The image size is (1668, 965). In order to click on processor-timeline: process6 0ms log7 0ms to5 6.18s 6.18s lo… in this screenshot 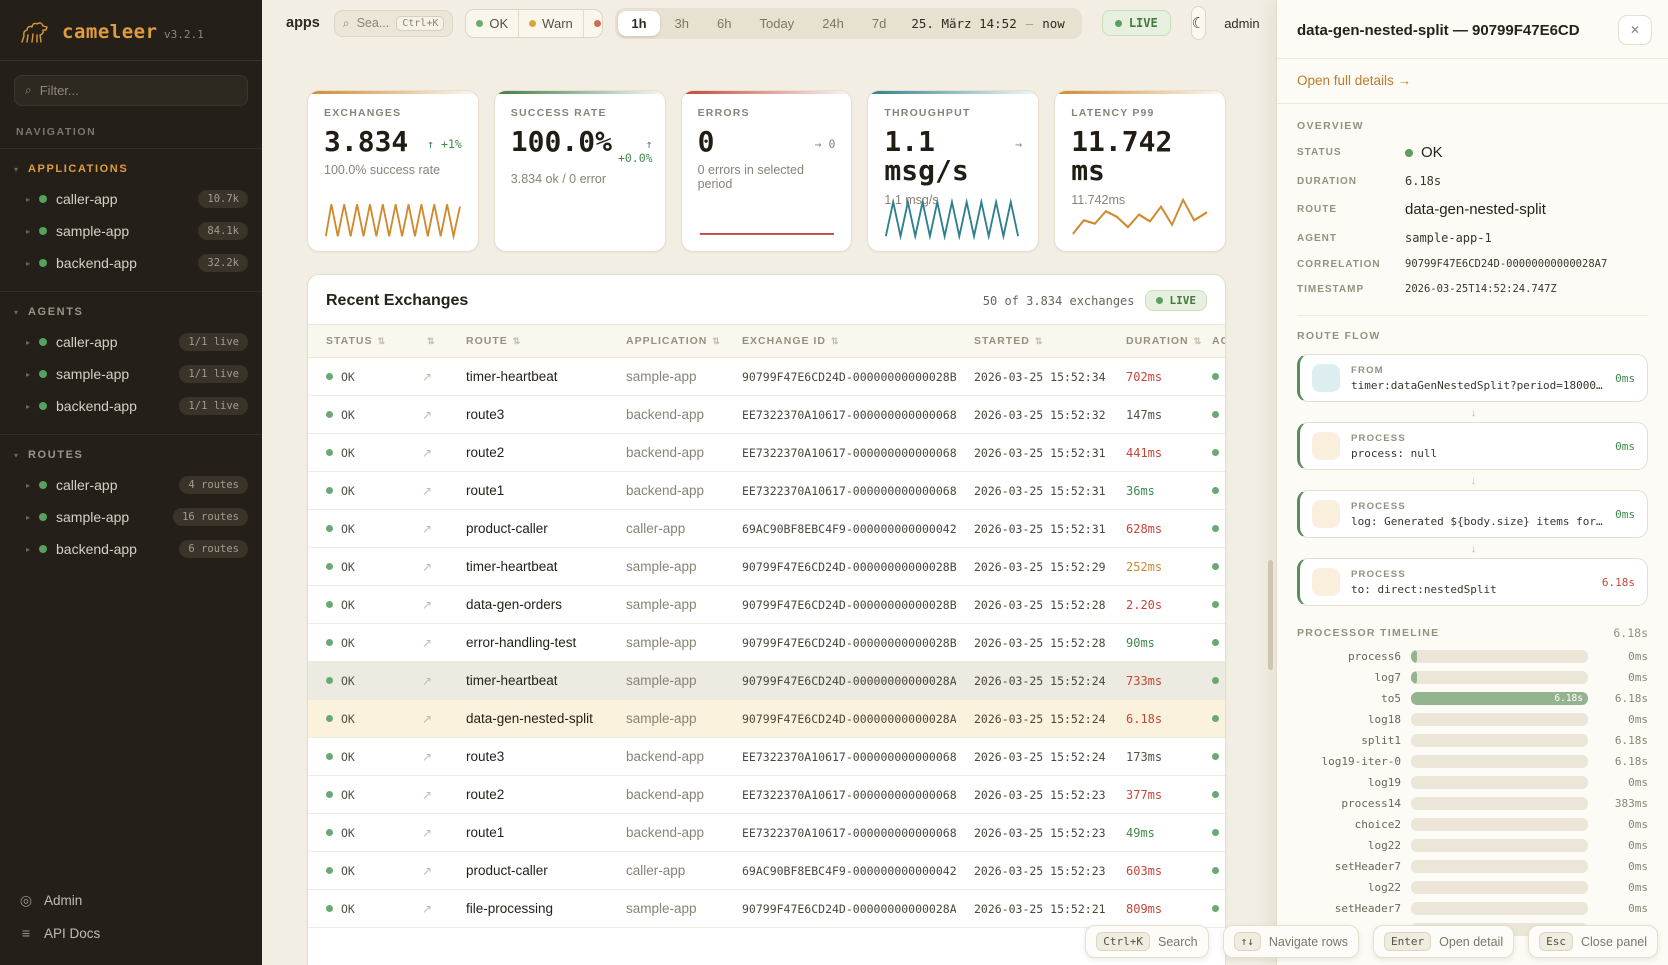, I will do `click(1472, 793)`.